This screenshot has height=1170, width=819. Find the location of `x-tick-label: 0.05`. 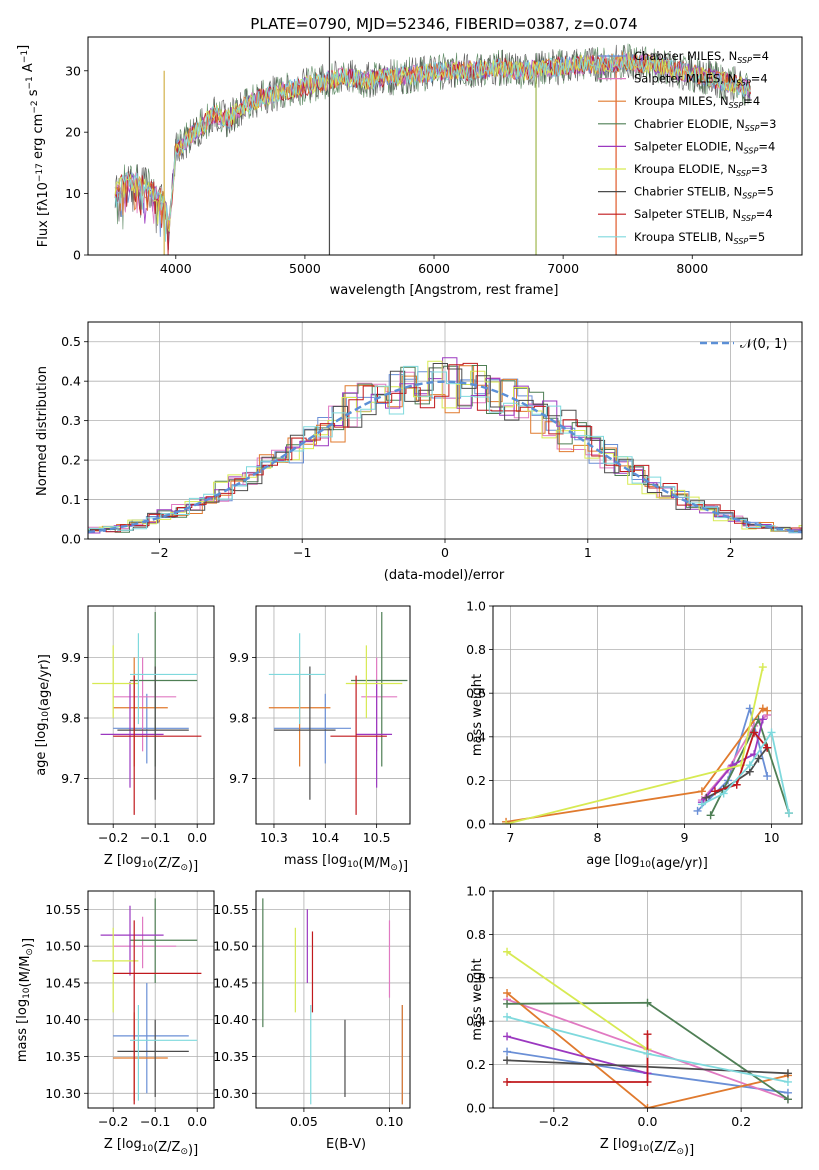

x-tick-label: 0.05 is located at coordinates (304, 1121).